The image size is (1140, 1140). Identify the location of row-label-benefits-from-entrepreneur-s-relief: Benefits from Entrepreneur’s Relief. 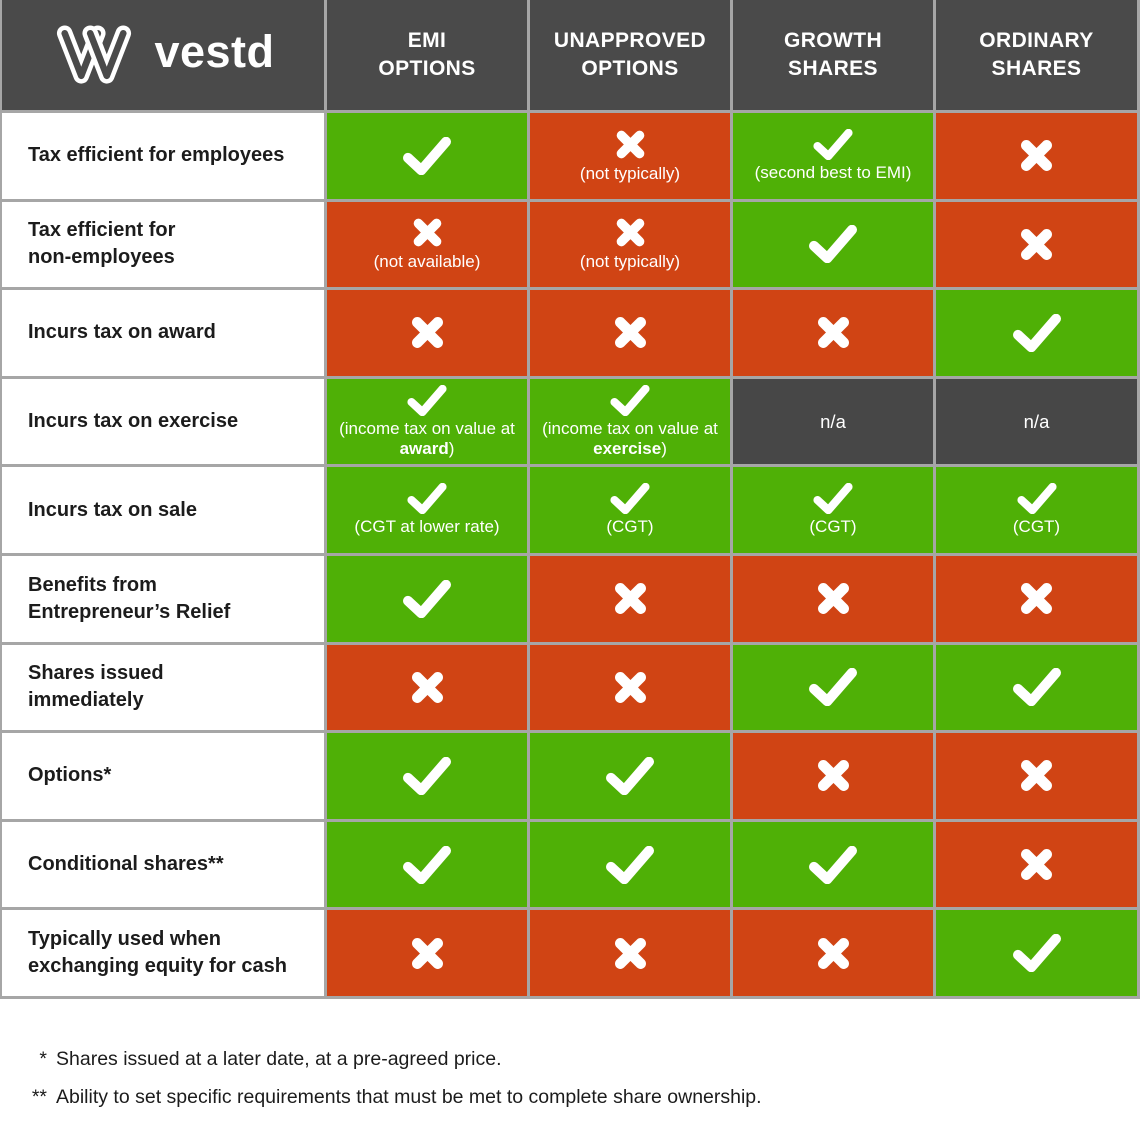
(163, 598).